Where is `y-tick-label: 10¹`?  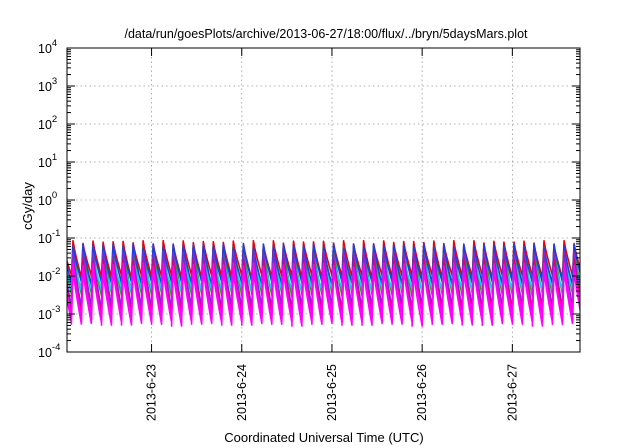
y-tick-label: 10¹ is located at coordinates (47, 161).